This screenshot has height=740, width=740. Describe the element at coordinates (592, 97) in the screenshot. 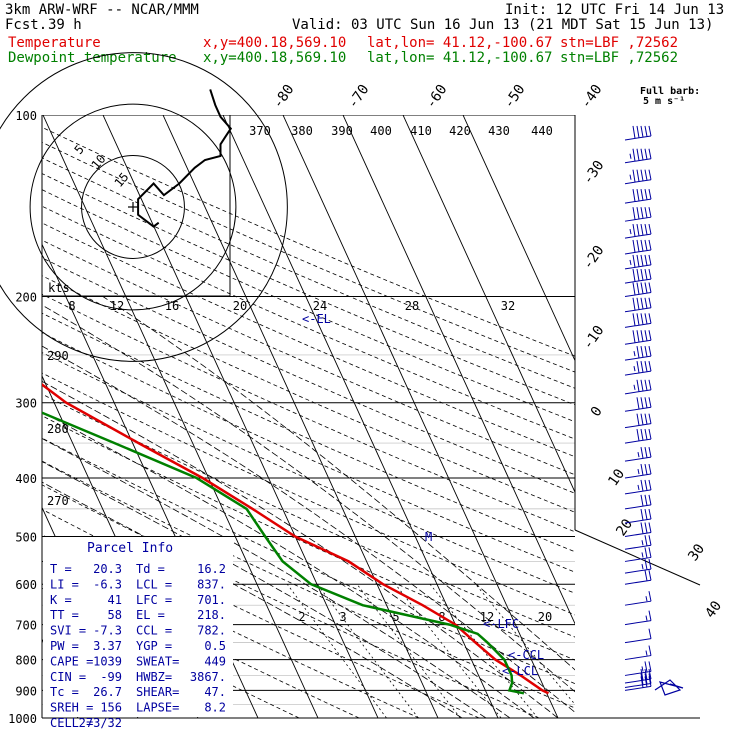

I see `isotherm-label: -40` at that location.